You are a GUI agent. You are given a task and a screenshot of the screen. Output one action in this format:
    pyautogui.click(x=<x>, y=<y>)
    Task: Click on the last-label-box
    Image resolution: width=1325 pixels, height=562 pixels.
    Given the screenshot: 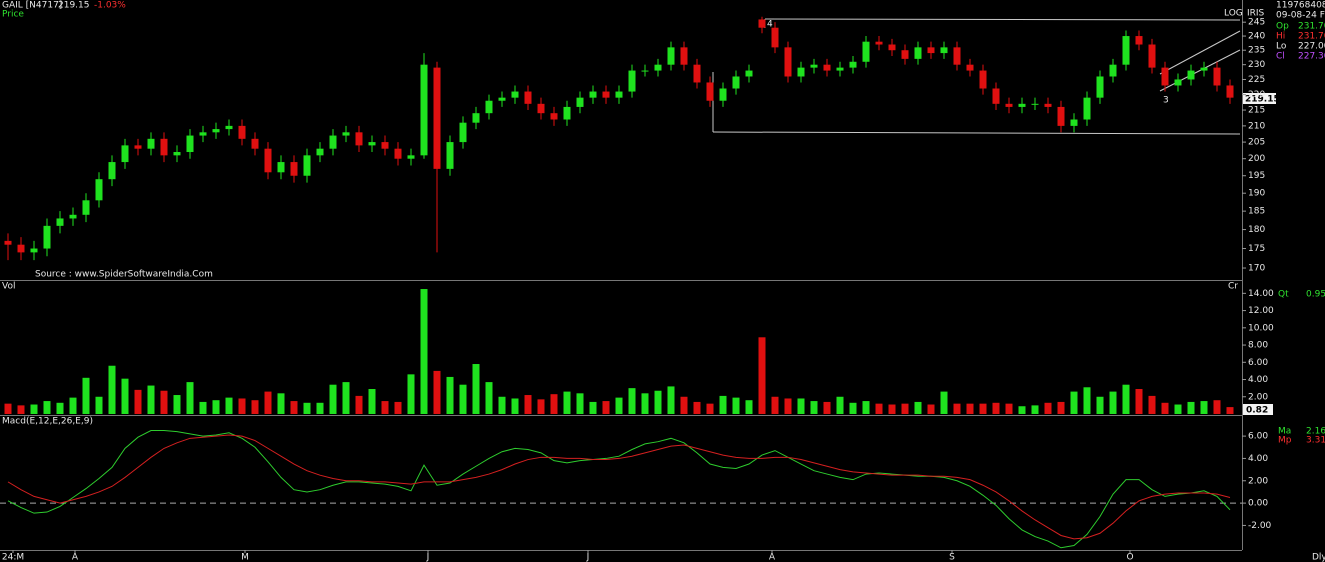 What is the action you would take?
    pyautogui.click(x=1258, y=409)
    